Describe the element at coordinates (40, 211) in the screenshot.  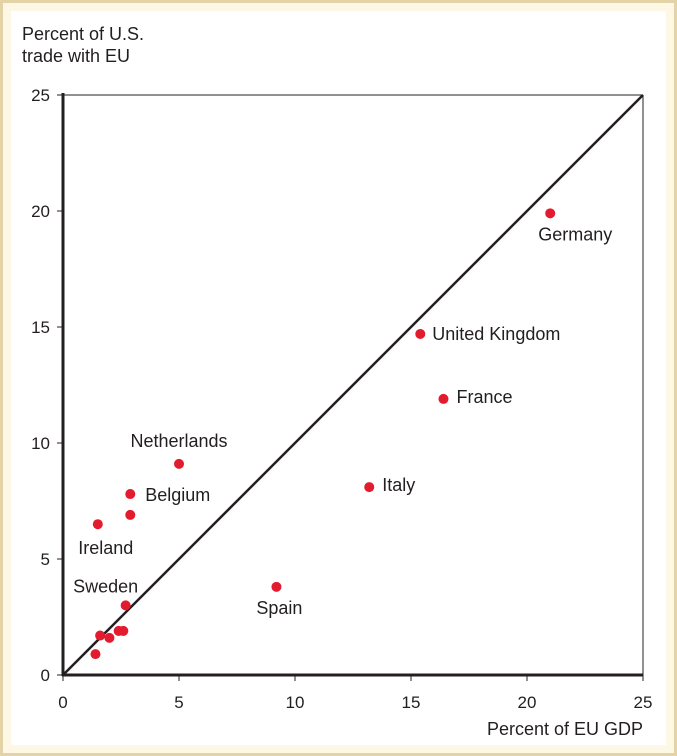
I see `y-tick-label: 20` at that location.